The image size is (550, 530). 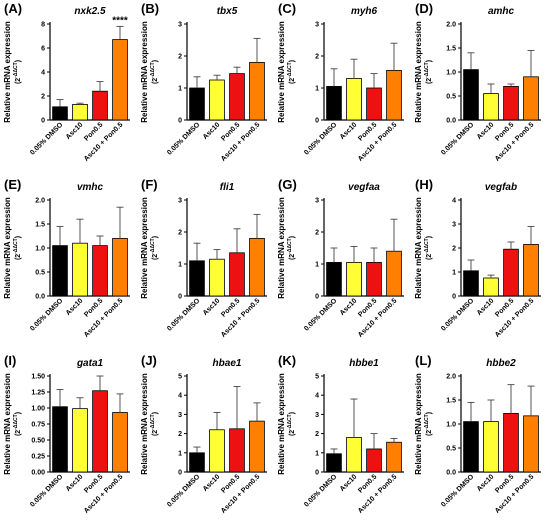 I want to click on chart-title: vmhc, so click(x=90, y=187).